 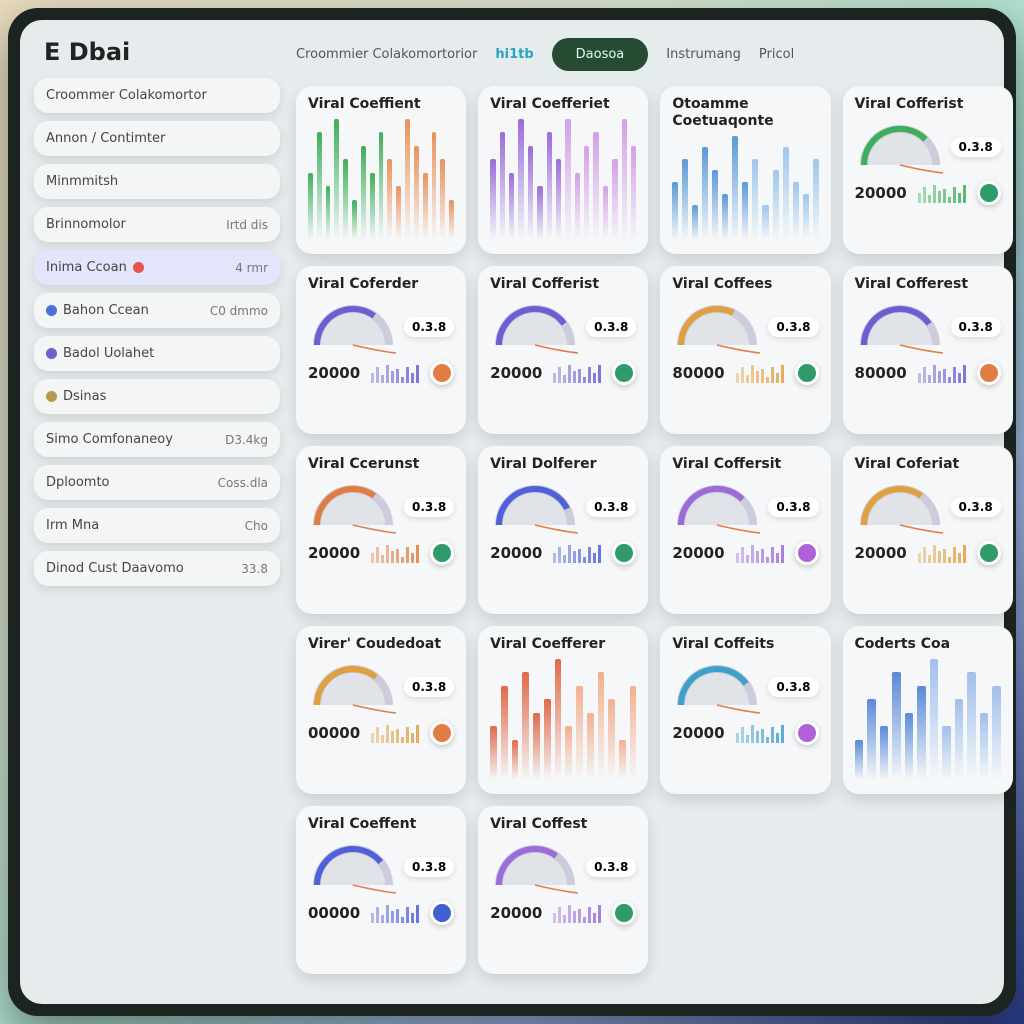 I want to click on sidebar-item: Inima Ccoan 4 rmr, so click(x=157, y=267).